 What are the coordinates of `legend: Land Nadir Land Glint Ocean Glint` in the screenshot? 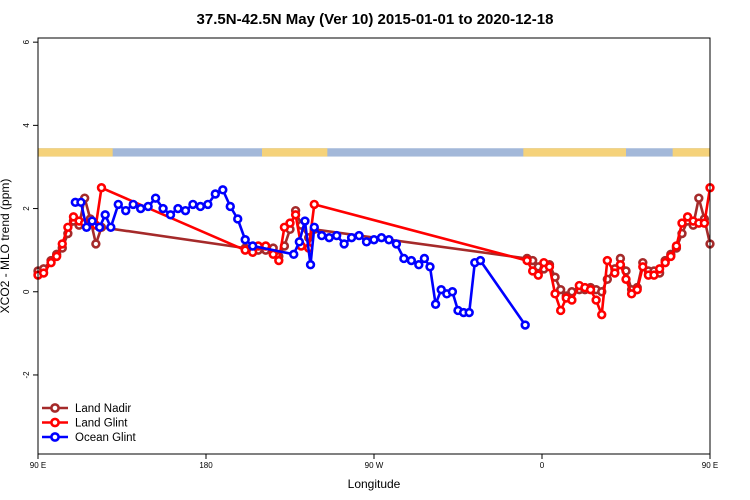 It's located at (89, 423).